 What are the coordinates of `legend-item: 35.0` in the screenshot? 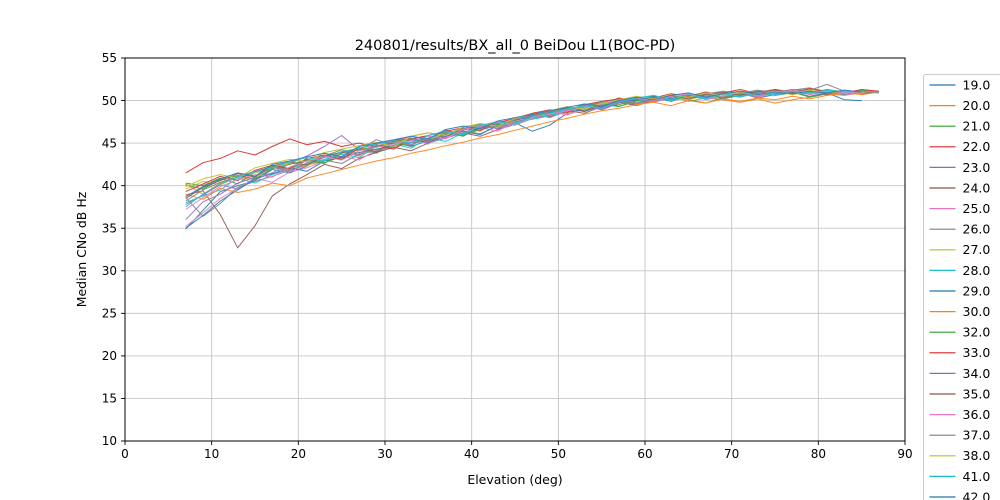 It's located at (960, 393).